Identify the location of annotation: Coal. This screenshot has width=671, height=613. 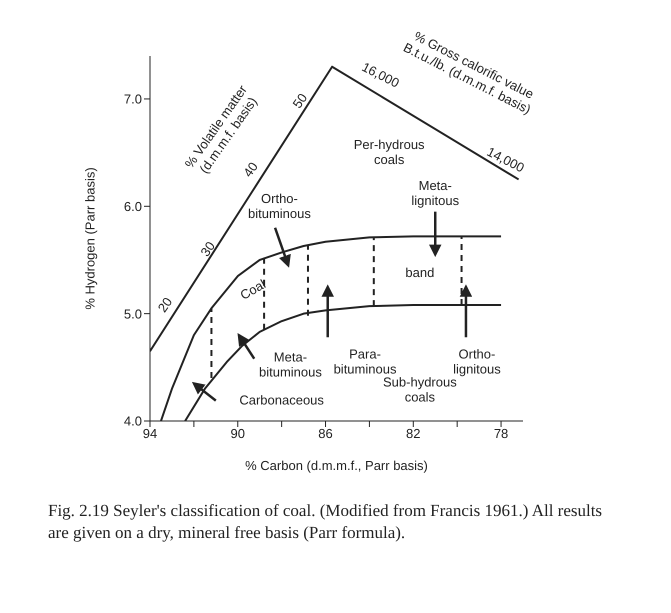
(253, 289).